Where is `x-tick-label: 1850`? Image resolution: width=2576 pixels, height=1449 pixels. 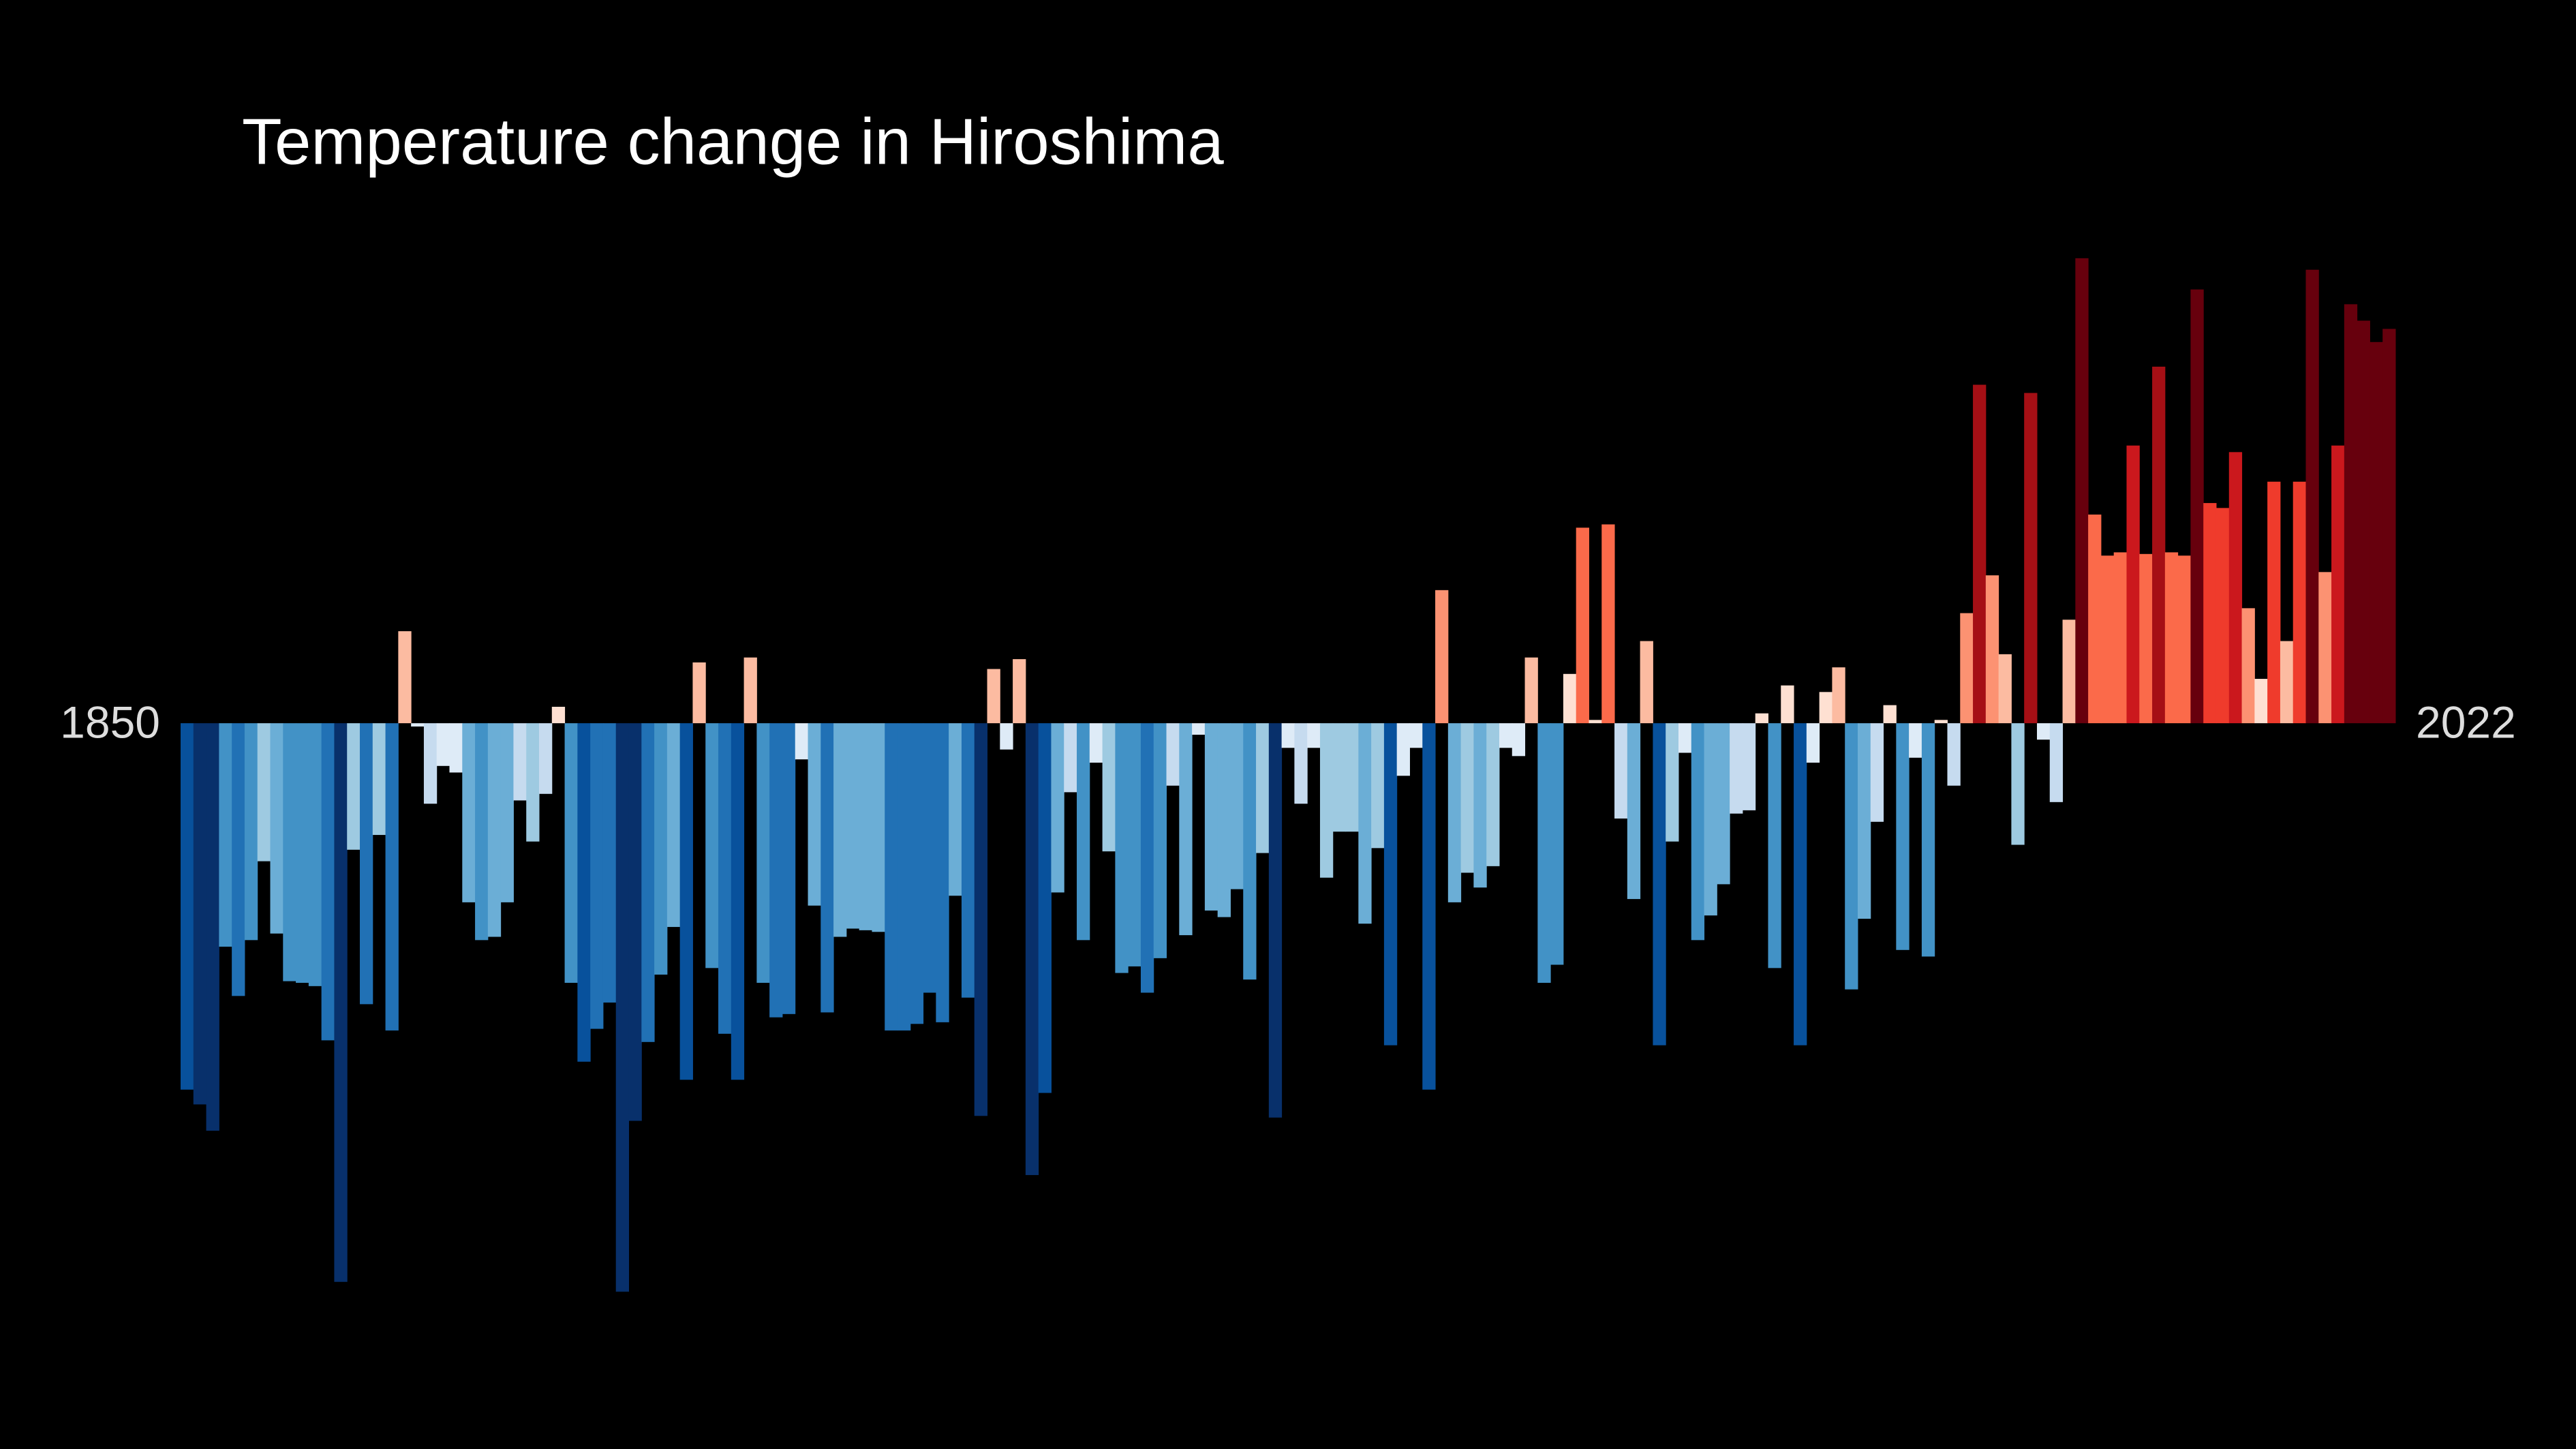 x-tick-label: 1850 is located at coordinates (110, 722).